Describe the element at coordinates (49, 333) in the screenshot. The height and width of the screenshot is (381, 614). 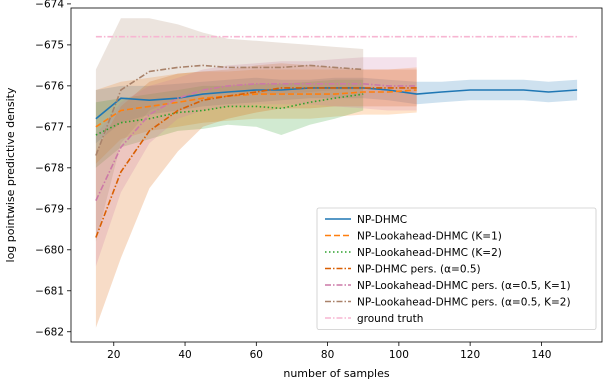
I see `y-tick-label: −682` at that location.